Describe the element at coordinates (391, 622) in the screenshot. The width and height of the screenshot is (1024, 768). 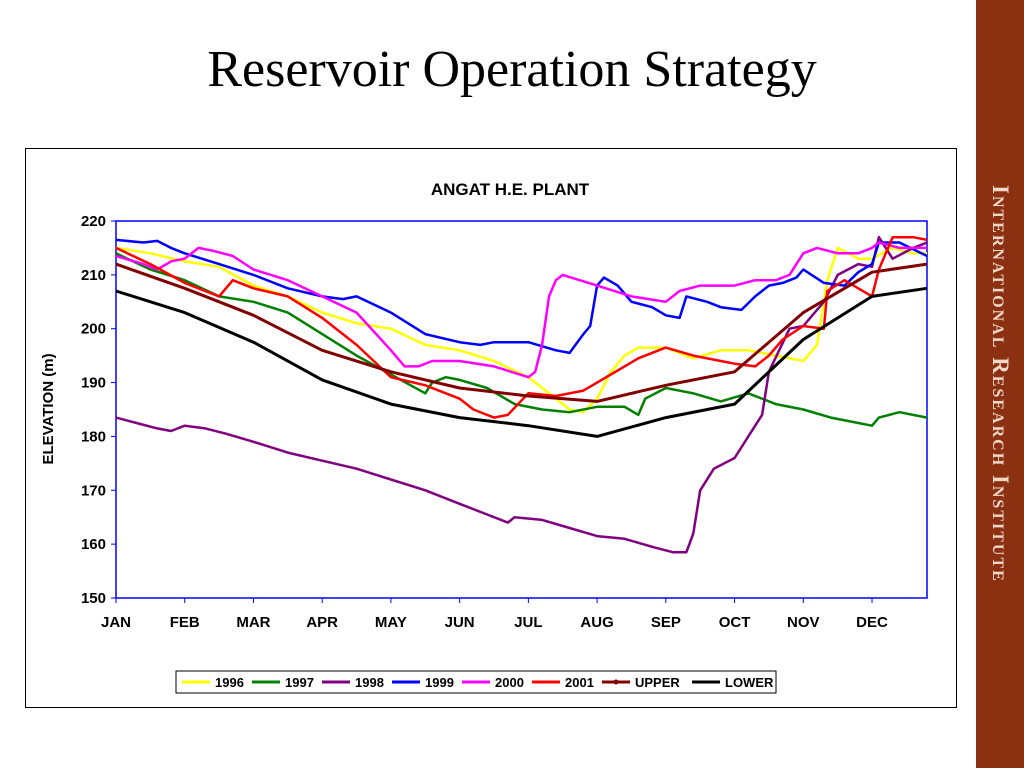
I see `x-tick-label: MAY` at that location.